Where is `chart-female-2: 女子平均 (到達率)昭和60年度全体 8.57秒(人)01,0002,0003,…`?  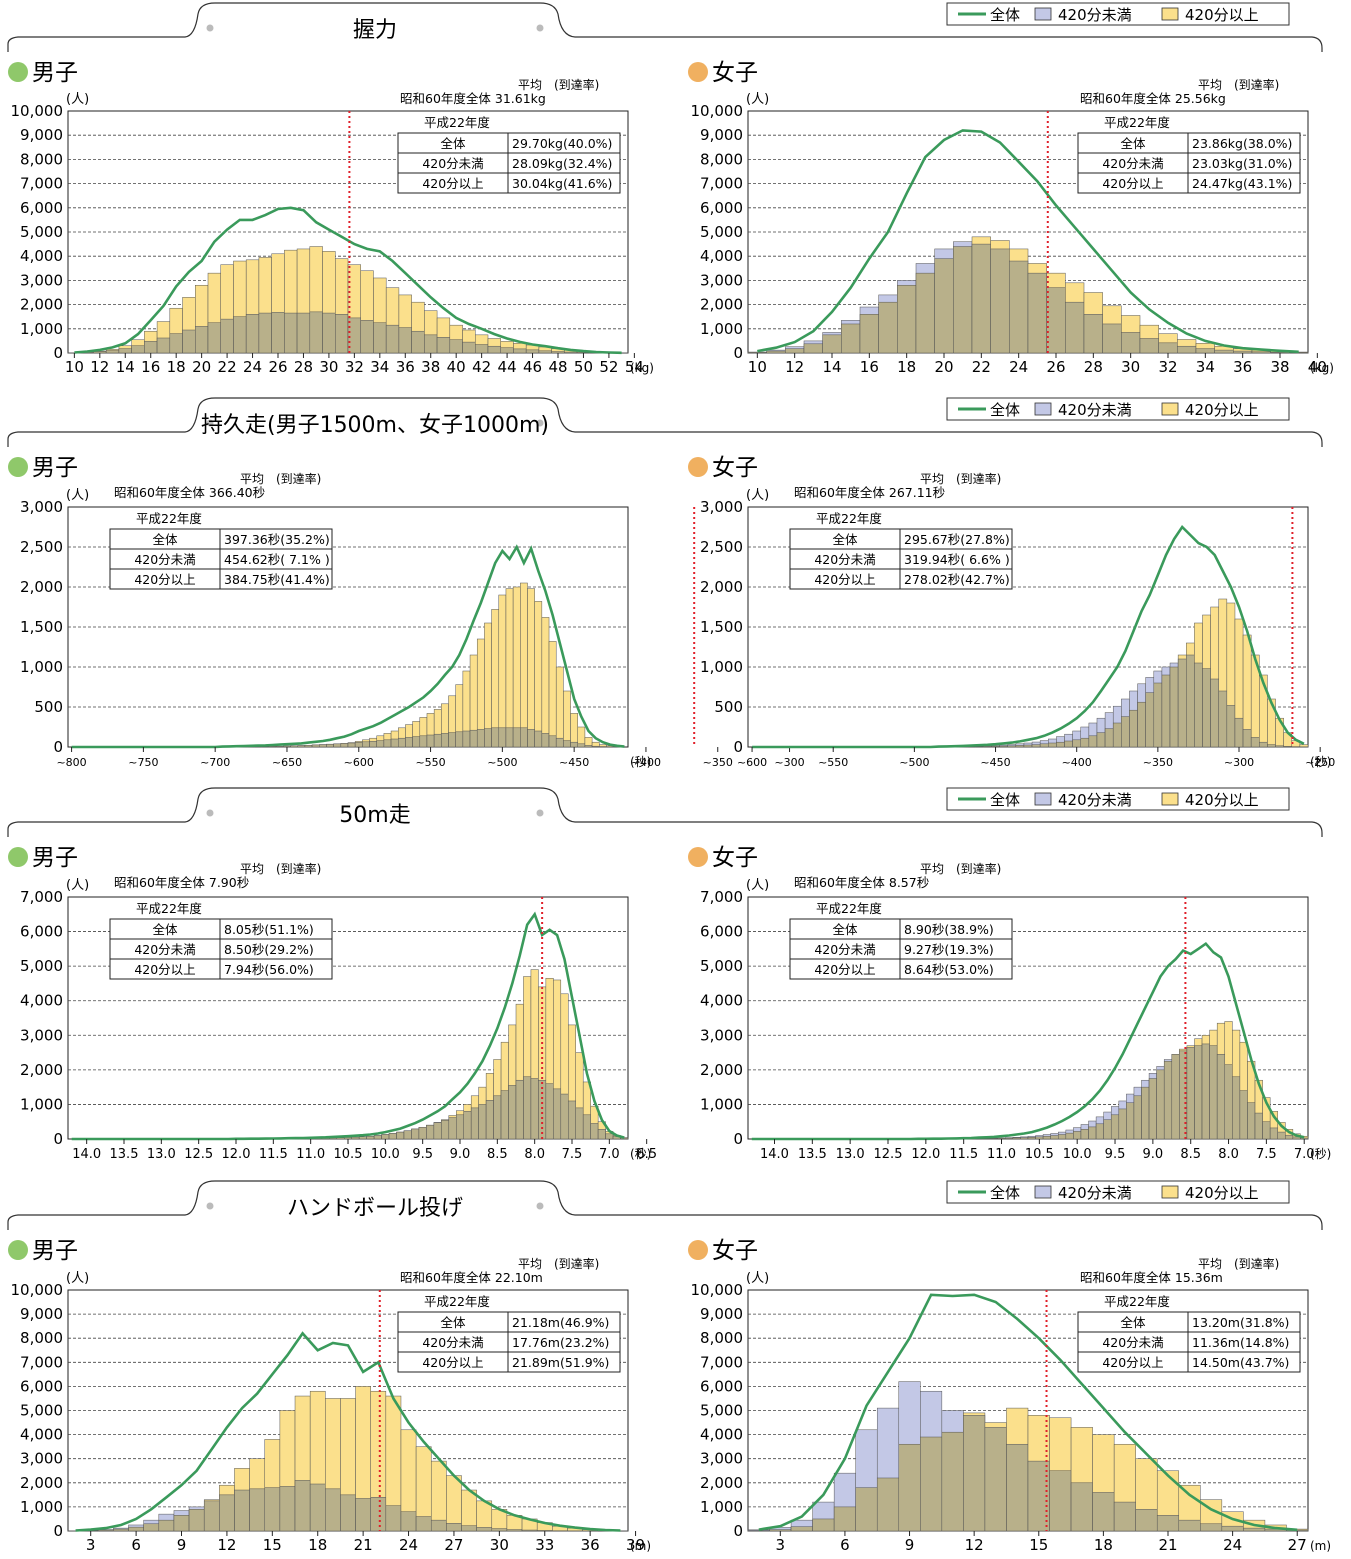 chart-female-2: 女子平均 (到達率)昭和60年度全体 8.57秒(人)01,0002,0003,… is located at coordinates (1009, 1003).